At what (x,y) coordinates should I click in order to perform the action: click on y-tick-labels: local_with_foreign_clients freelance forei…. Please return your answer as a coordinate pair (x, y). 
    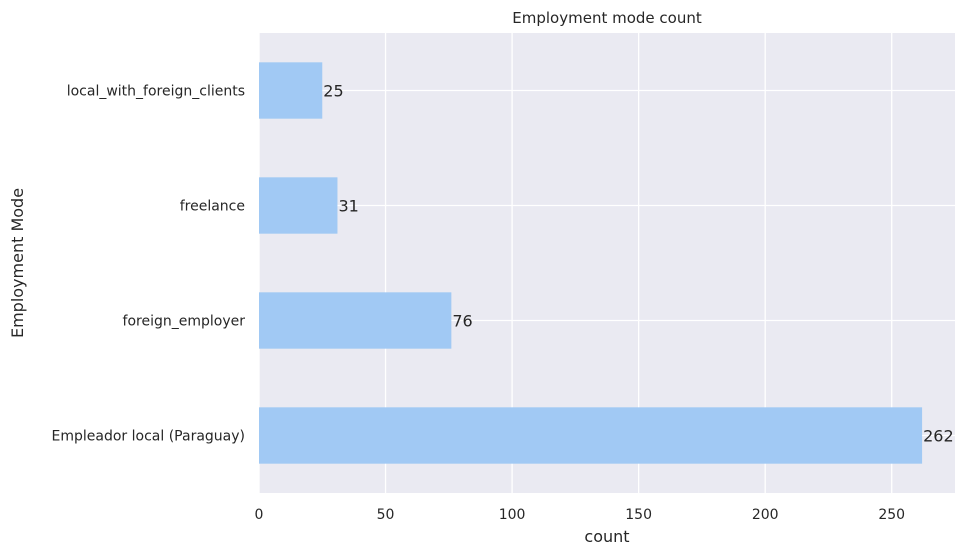
    Looking at the image, I should click on (149, 264).